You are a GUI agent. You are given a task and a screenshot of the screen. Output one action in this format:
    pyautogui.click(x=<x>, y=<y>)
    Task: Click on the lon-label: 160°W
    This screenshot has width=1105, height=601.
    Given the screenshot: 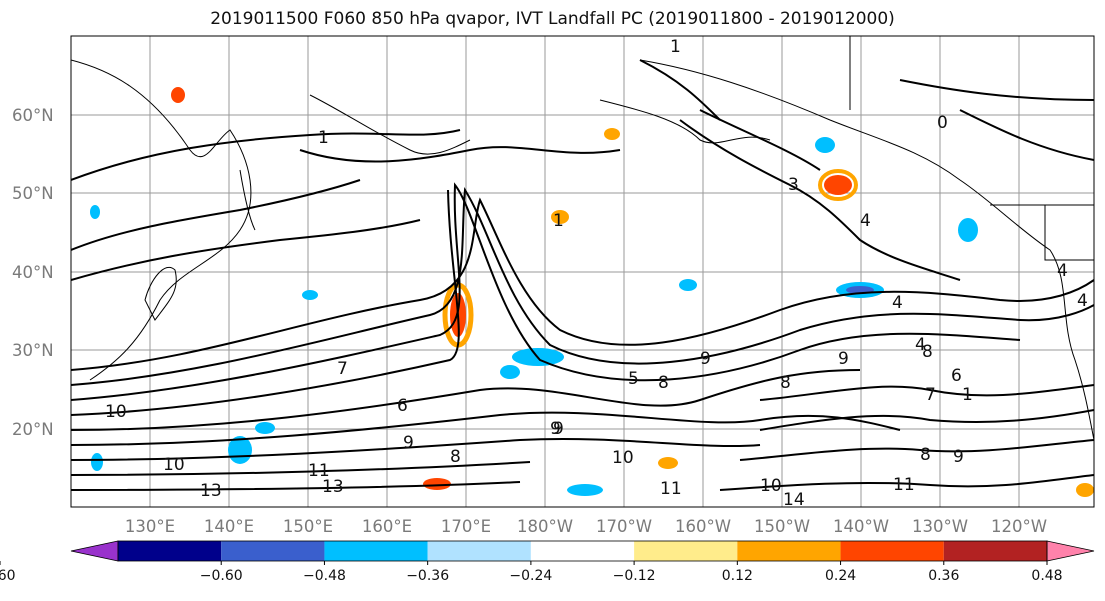 What is the action you would take?
    pyautogui.click(x=703, y=526)
    